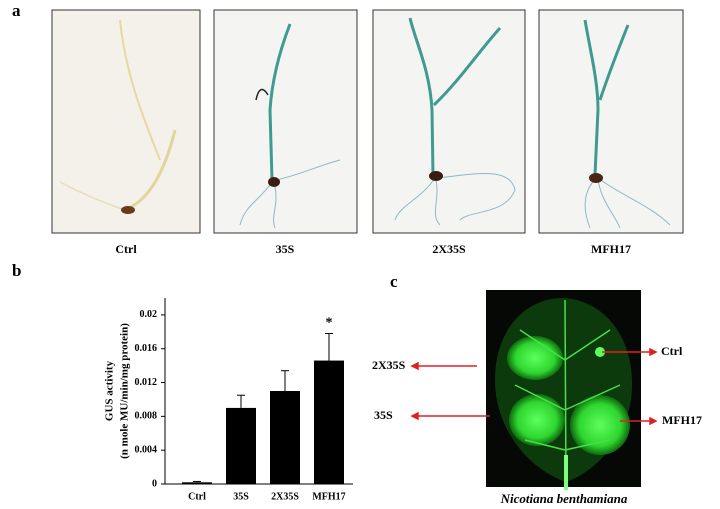 The height and width of the screenshot is (509, 720). Describe the element at coordinates (110, 390) in the screenshot. I see `y-axis-label: GUS activity` at that location.